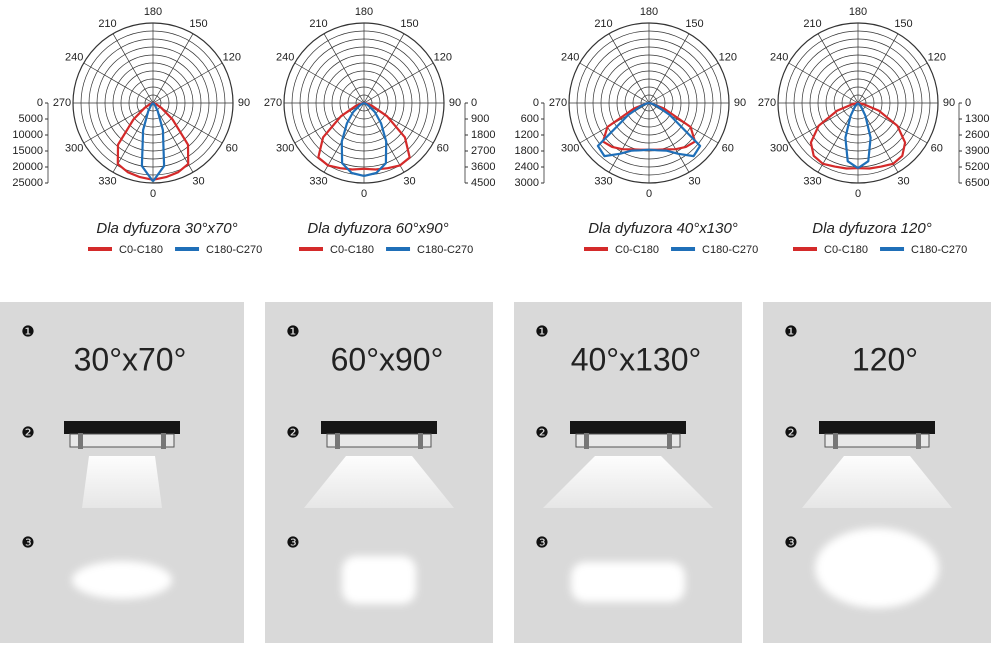  I want to click on legend-label: C0-C180, so click(141, 250).